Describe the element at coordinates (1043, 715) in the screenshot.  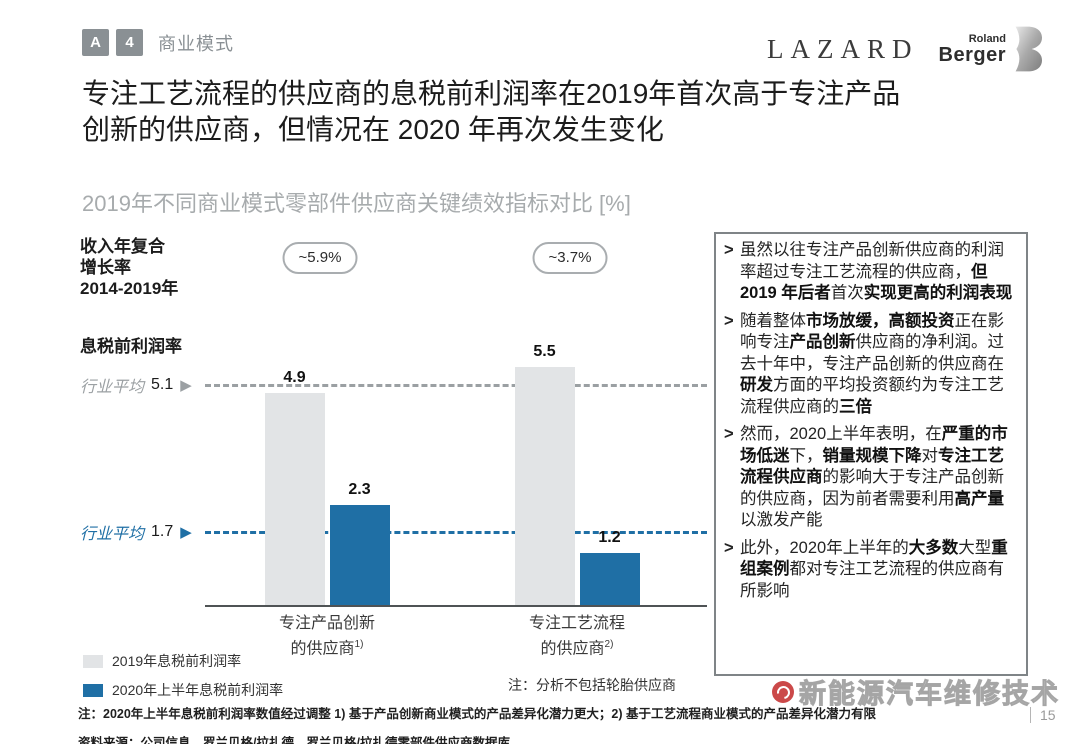
I see `page-number: 15` at that location.